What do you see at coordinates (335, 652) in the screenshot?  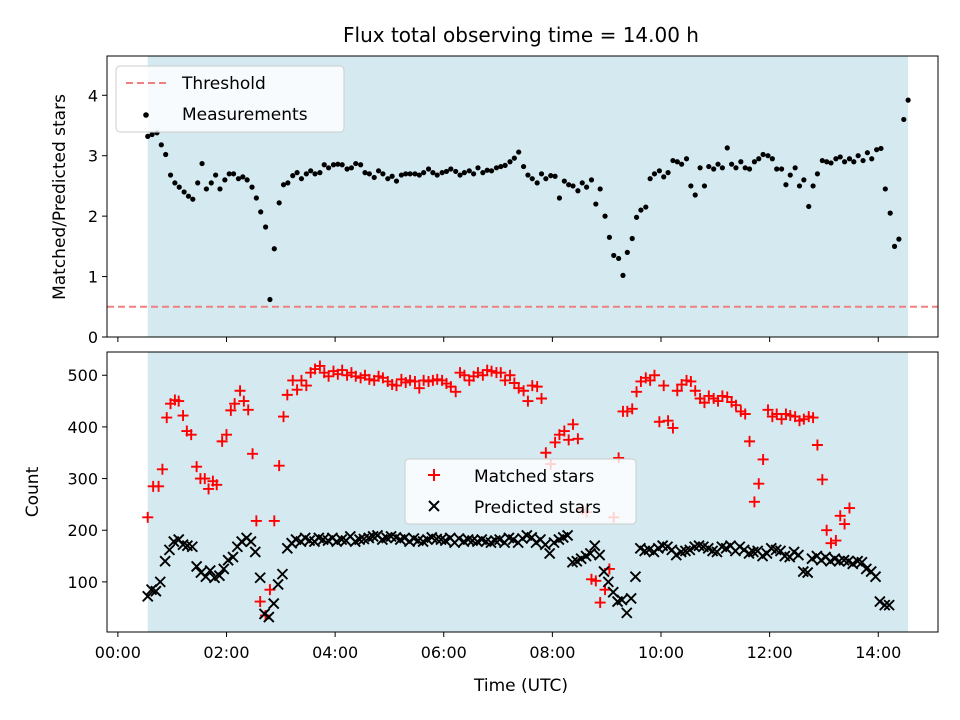 I see `x-tick-label: 04:00` at bounding box center [335, 652].